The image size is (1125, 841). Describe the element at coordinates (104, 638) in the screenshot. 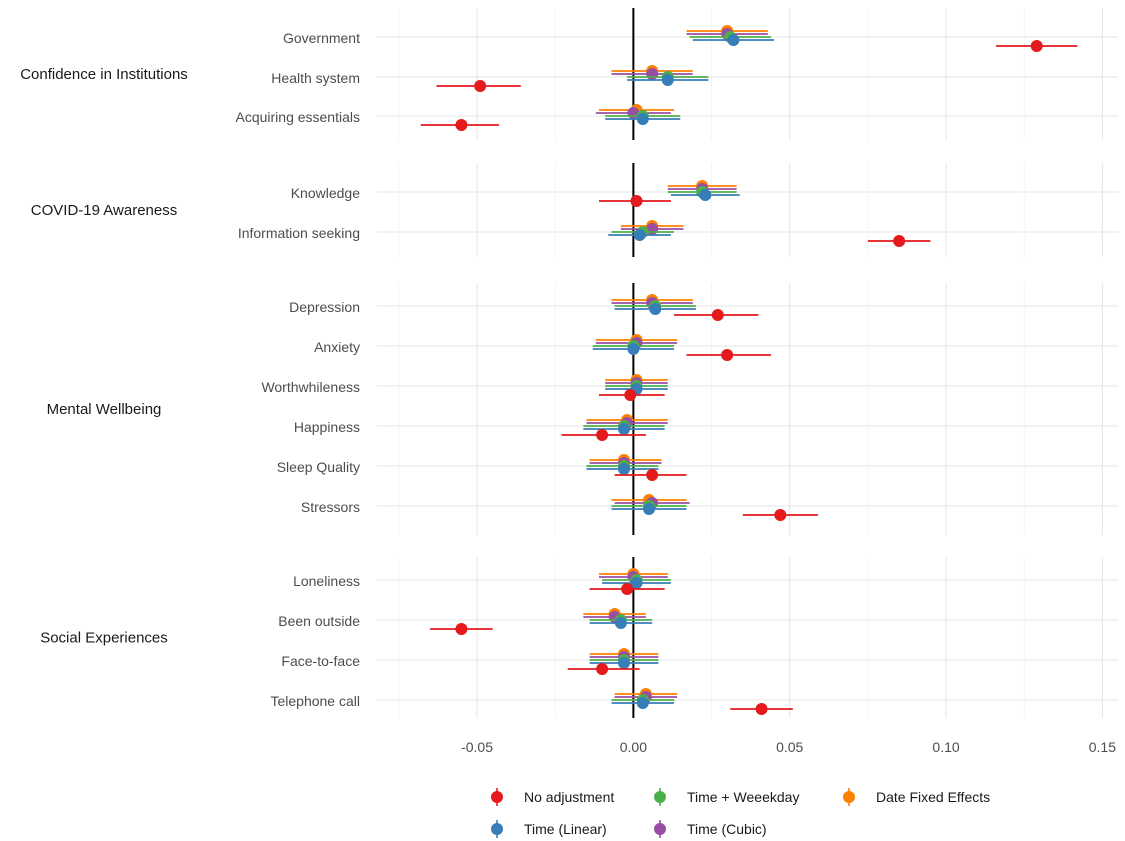

I see `group-label-social-experiences: Social Experiences` at that location.